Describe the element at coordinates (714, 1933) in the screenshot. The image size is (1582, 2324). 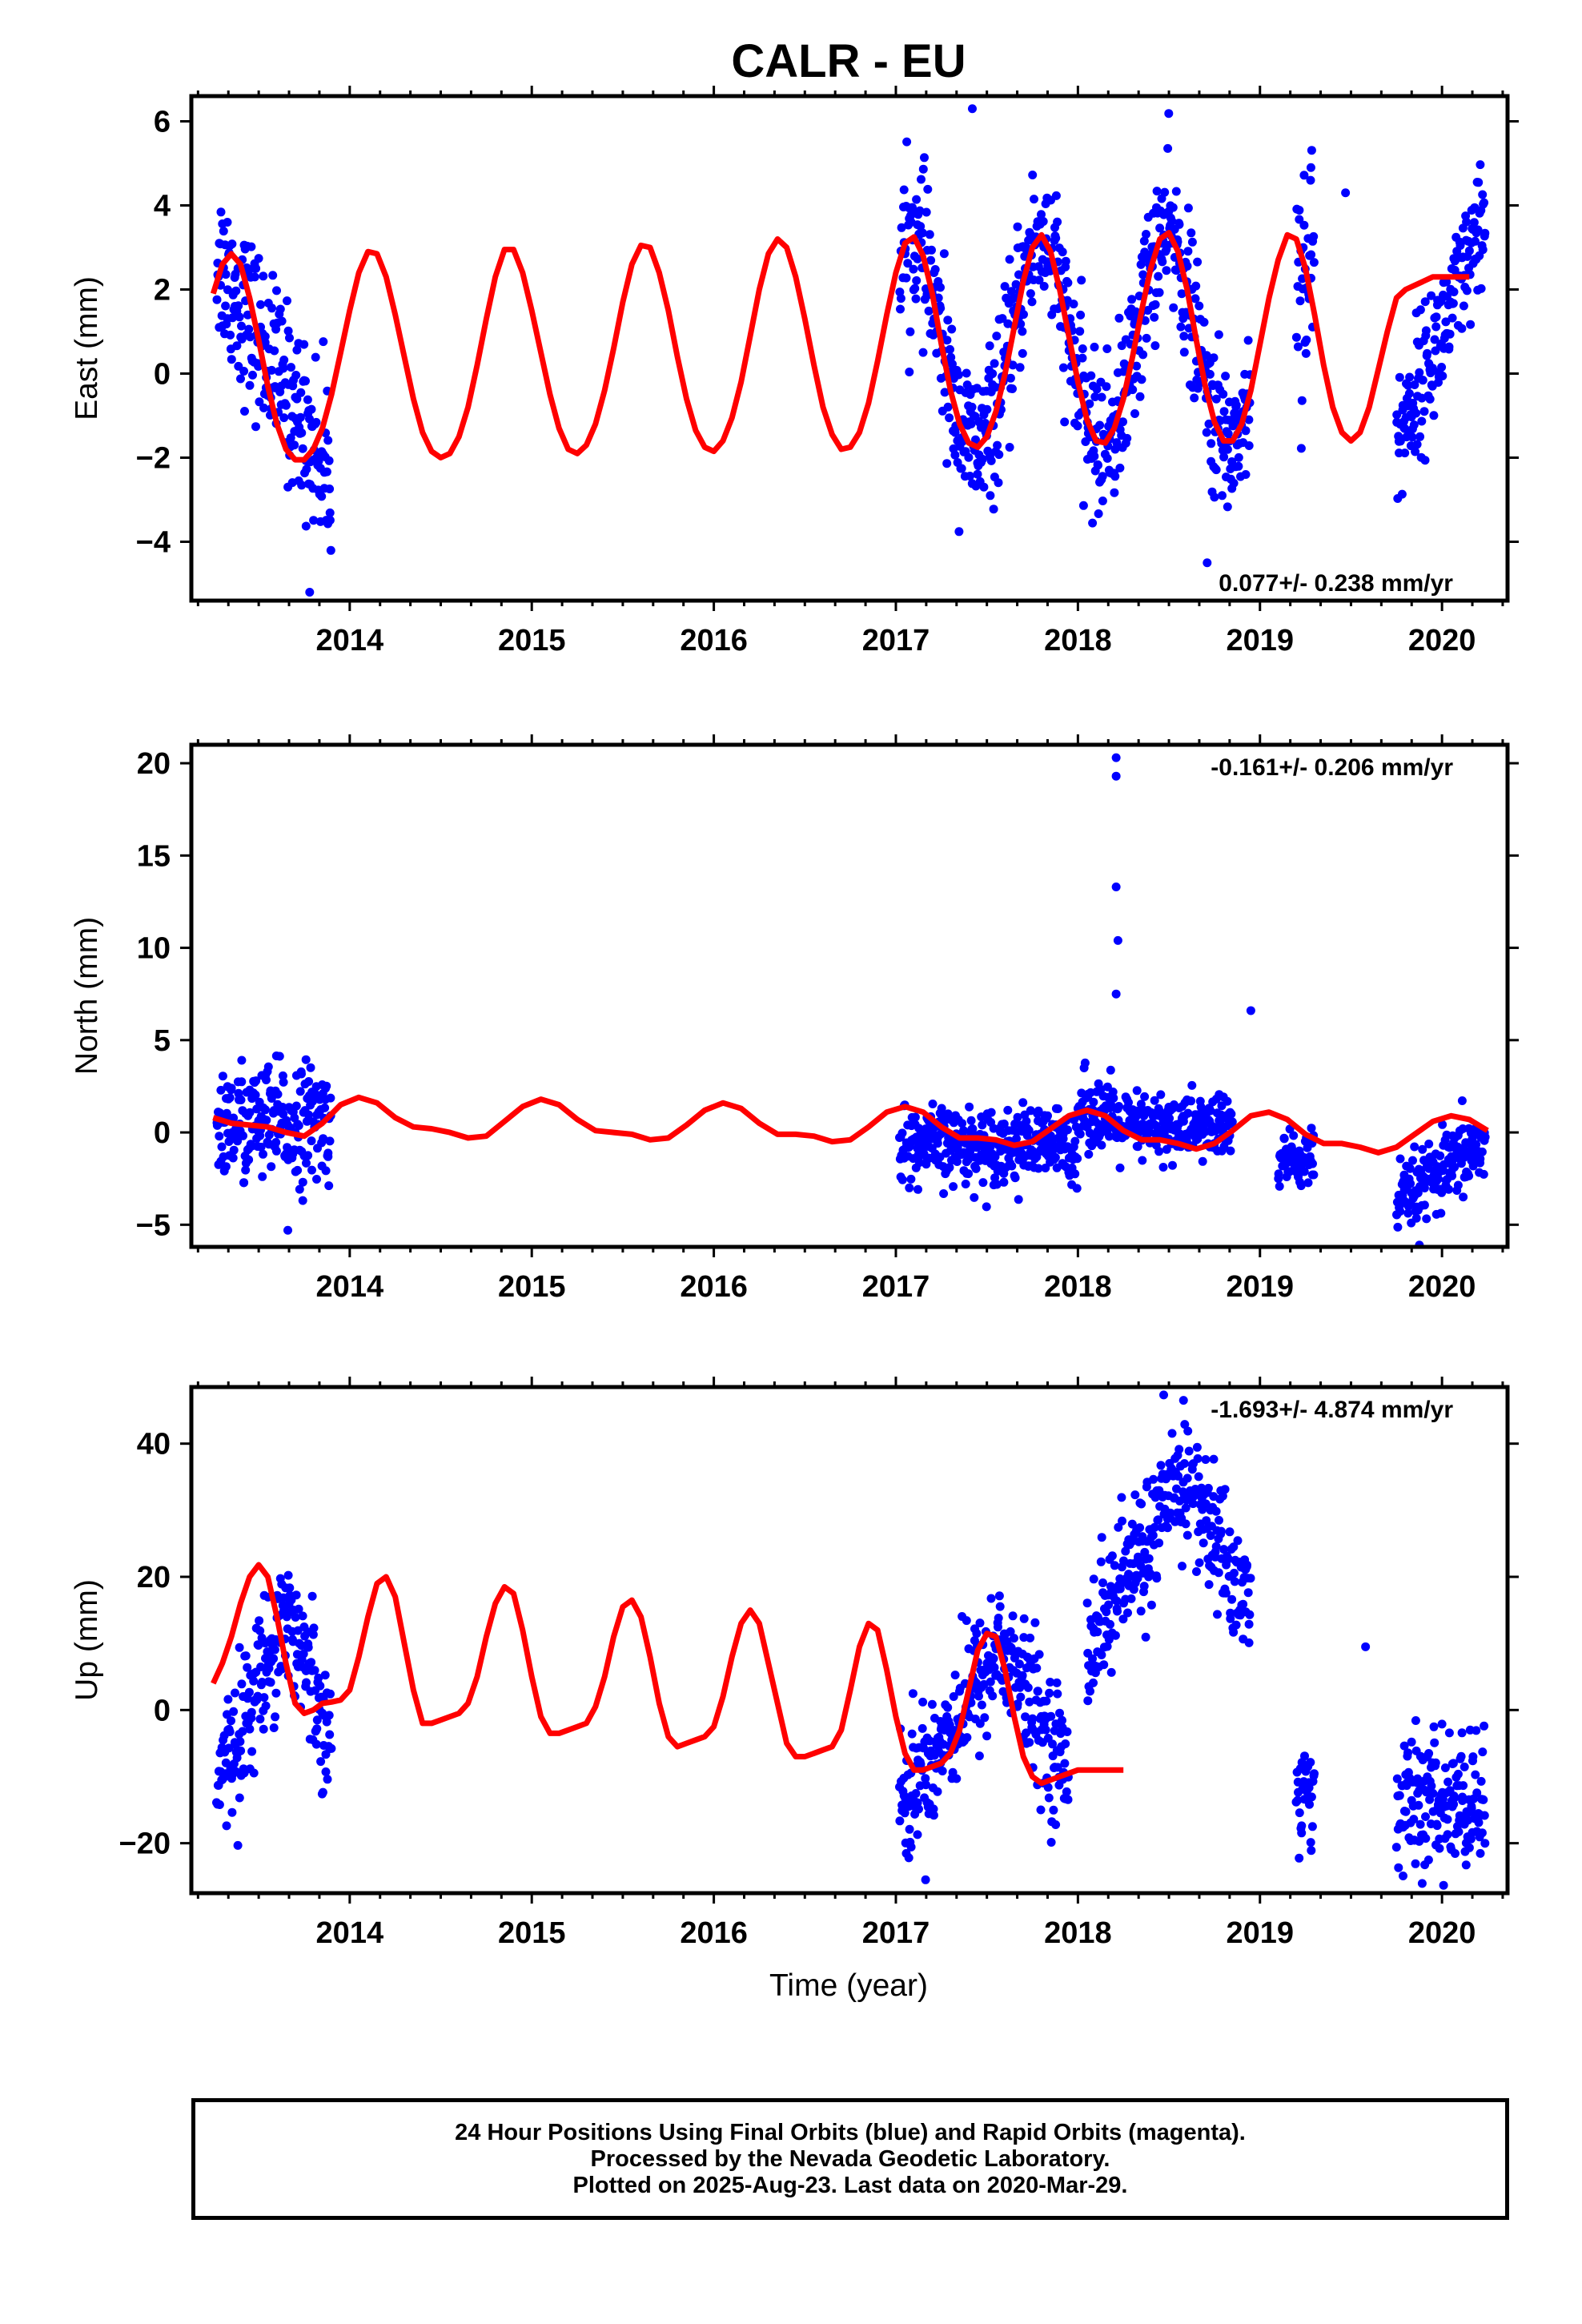
I see `x-tick-label: 2016` at that location.